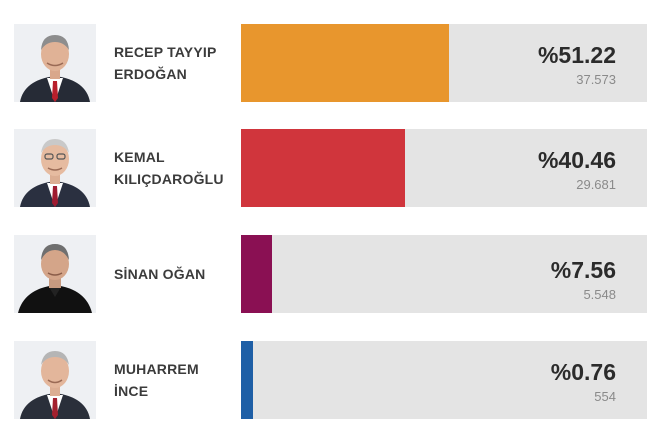 The height and width of the screenshot is (432, 662). I want to click on vote-percent: %7.56, so click(583, 270).